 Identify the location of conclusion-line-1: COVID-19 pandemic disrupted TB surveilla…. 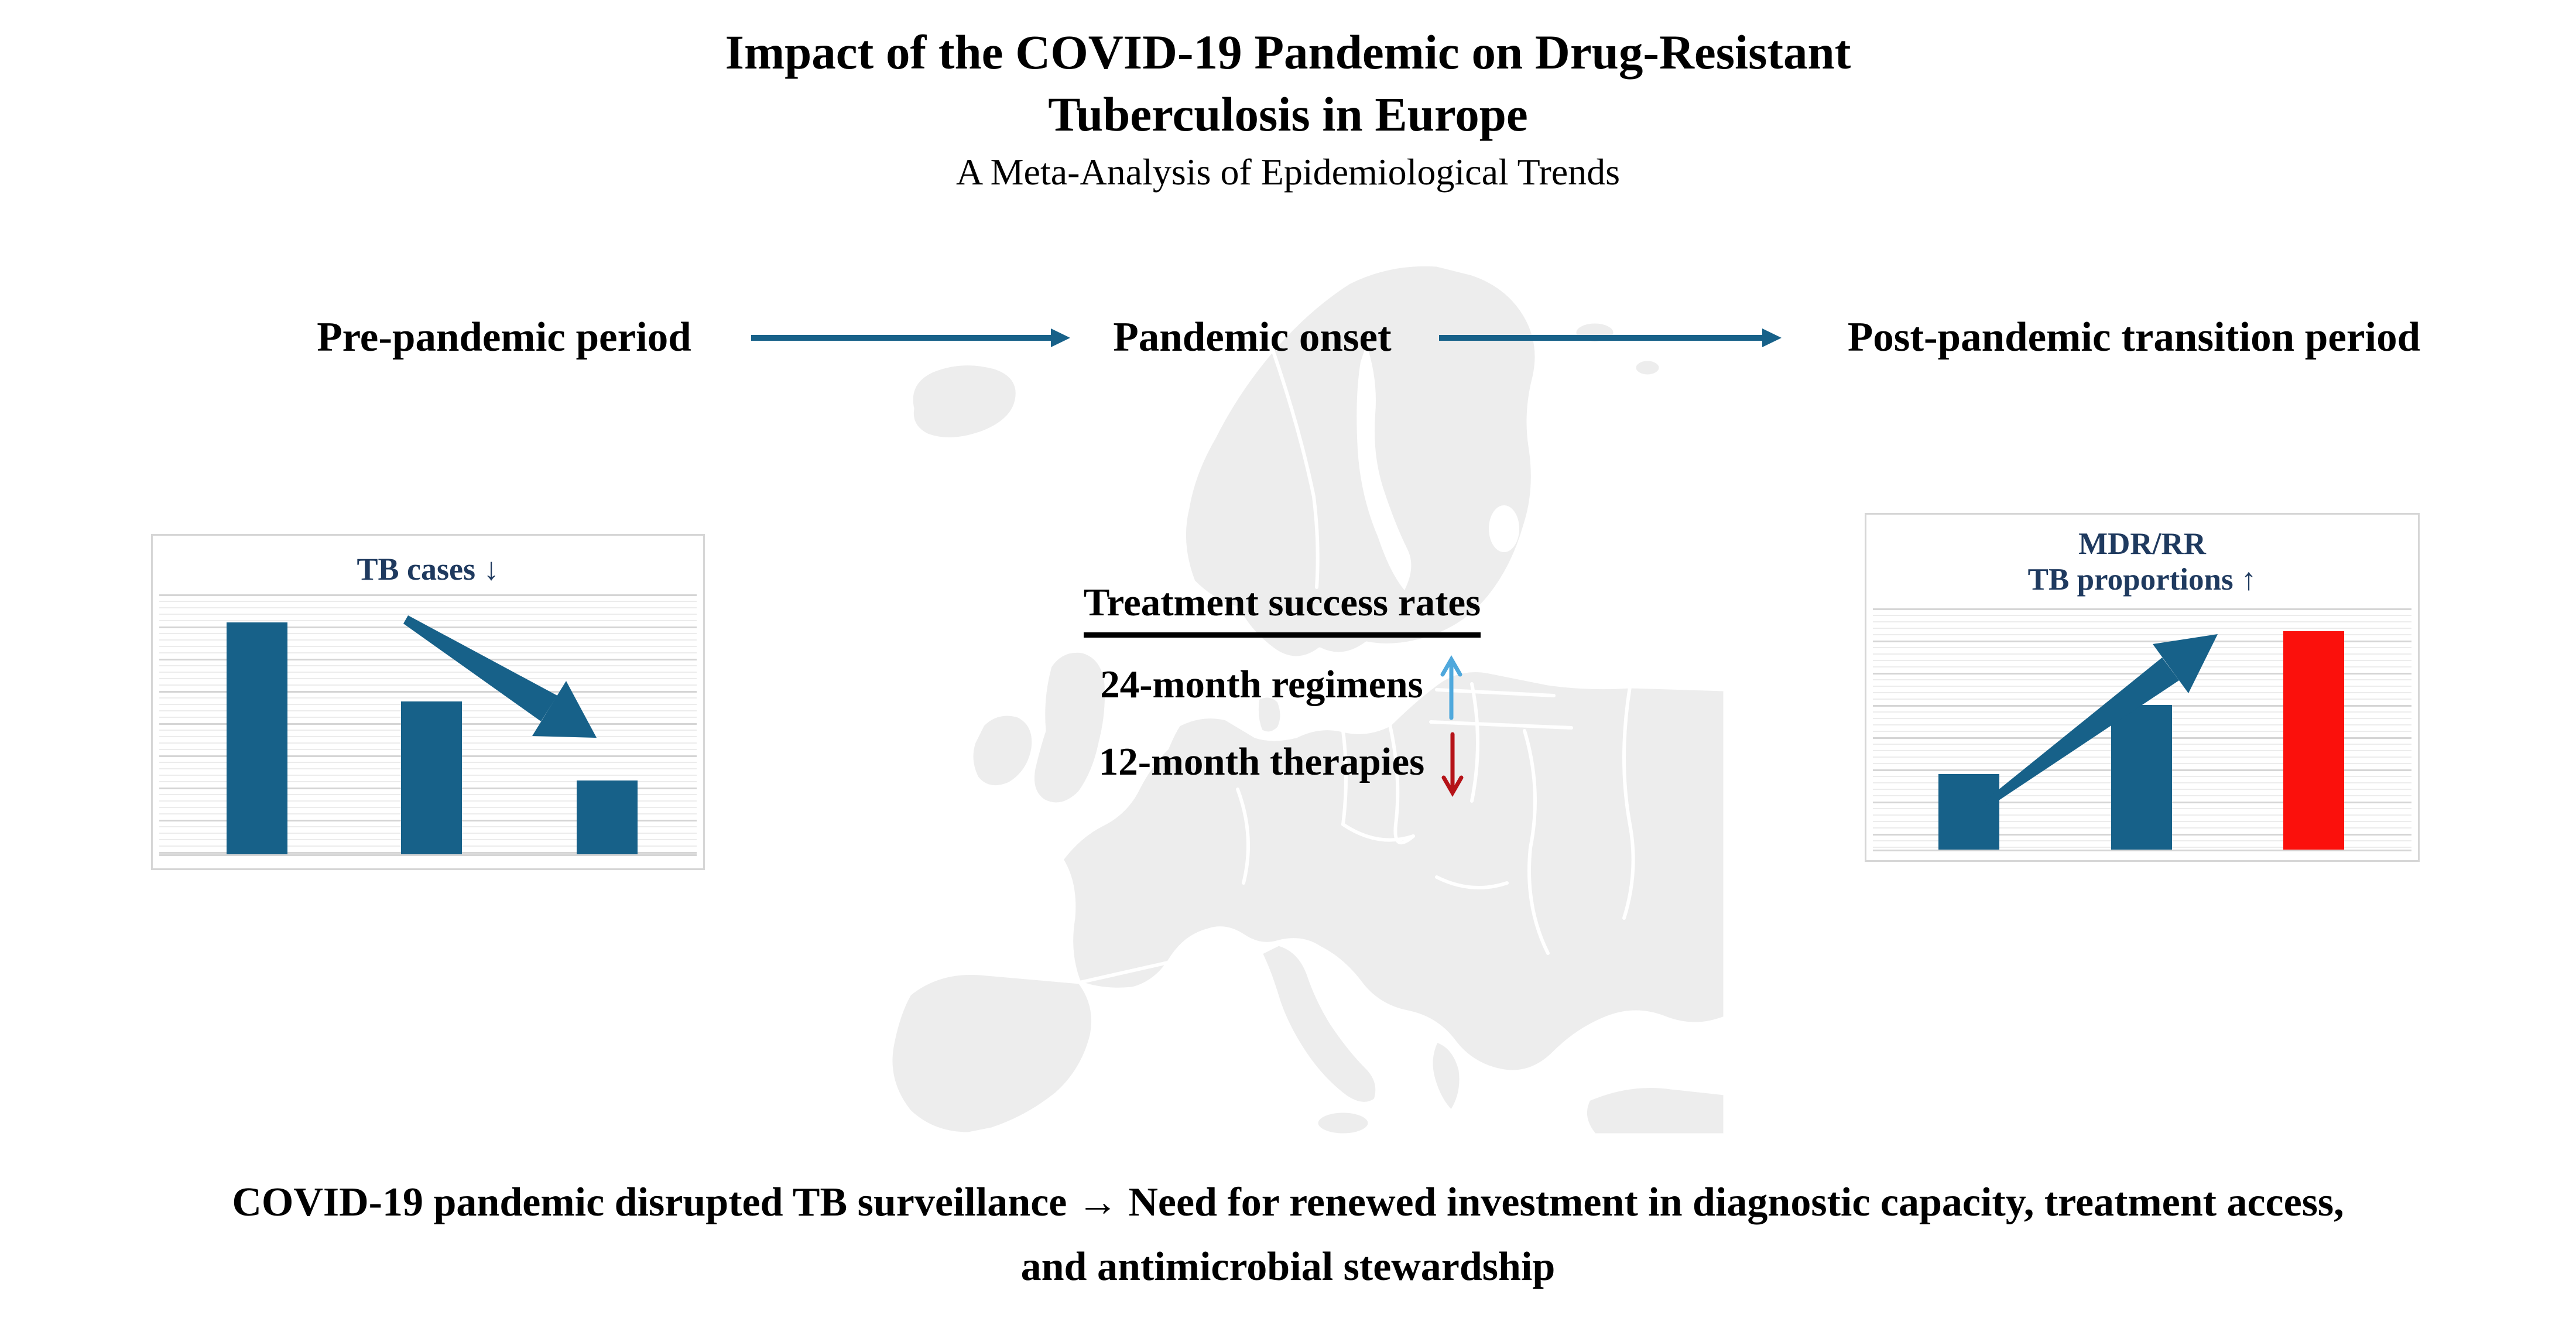
(1288, 1202).